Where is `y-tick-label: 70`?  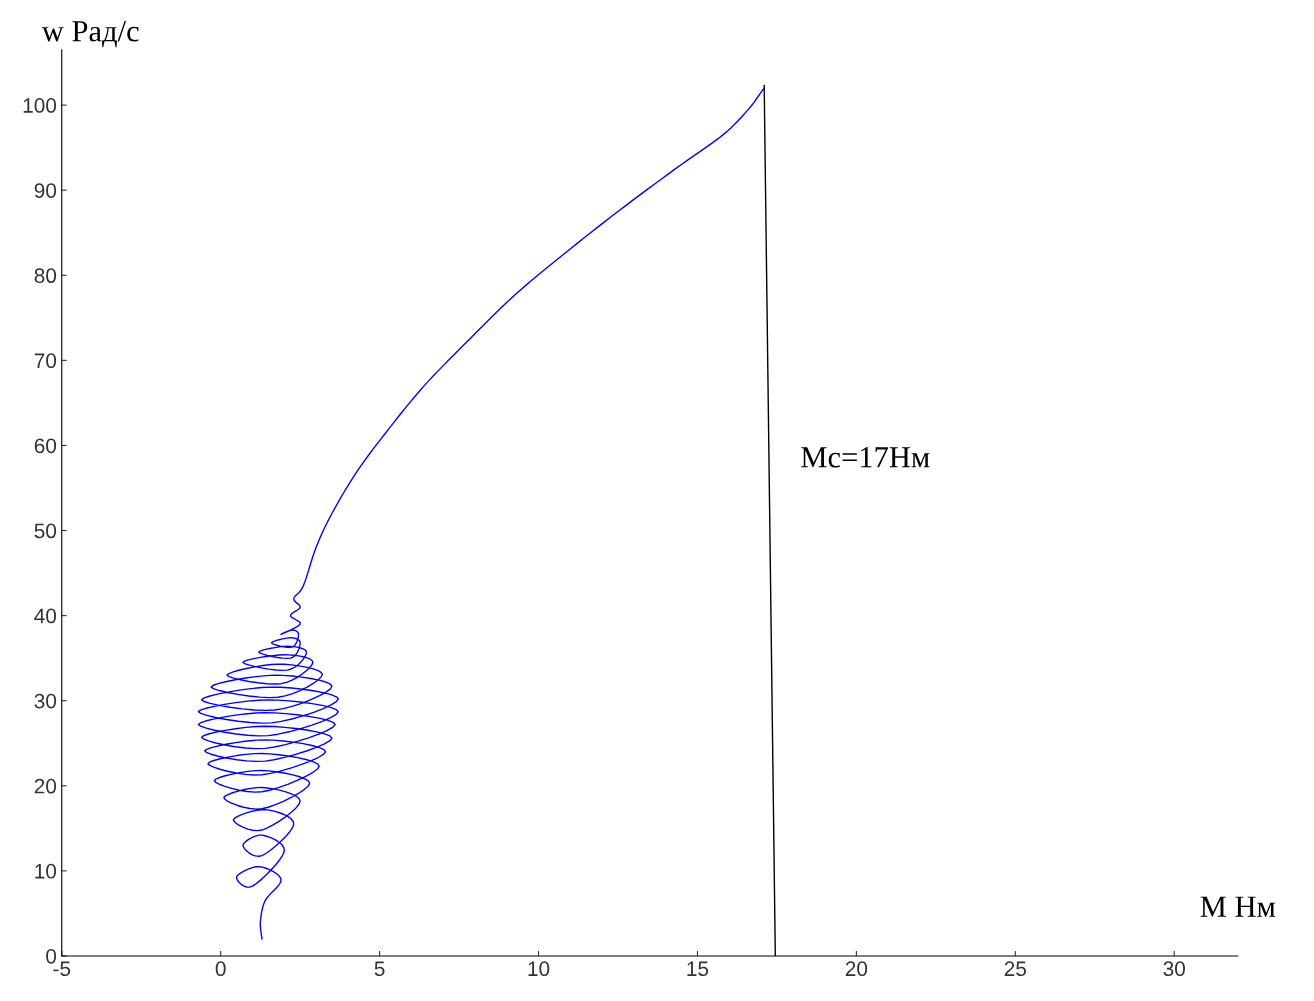
y-tick-label: 70 is located at coordinates (45, 361).